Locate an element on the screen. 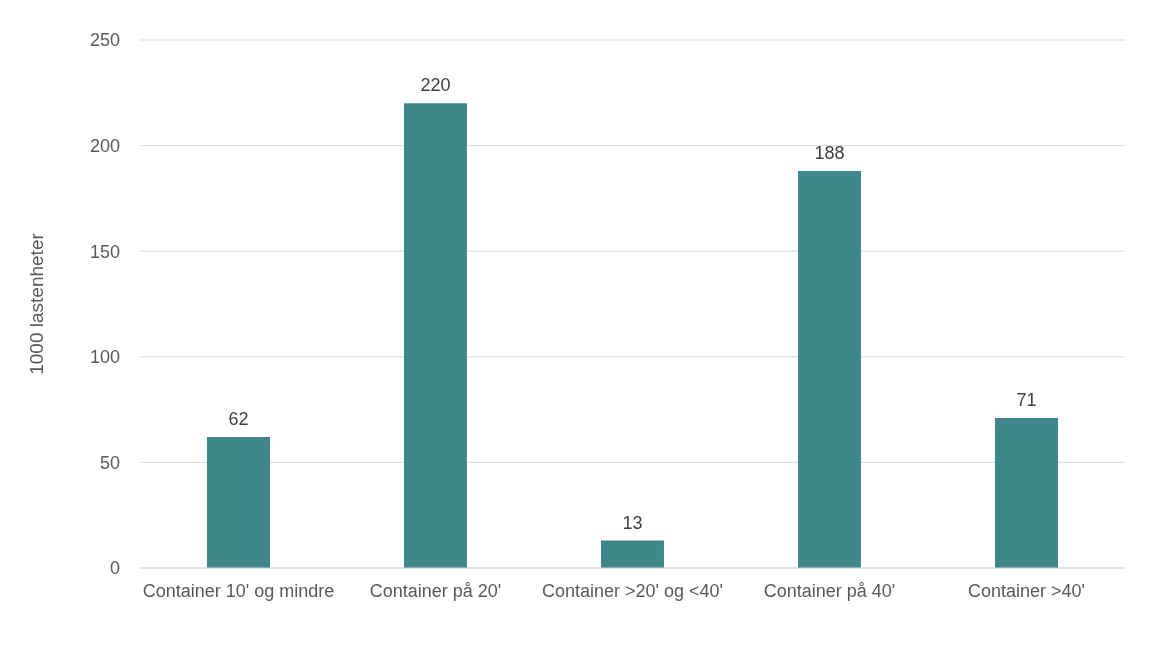  data-label: 62 is located at coordinates (238, 419).